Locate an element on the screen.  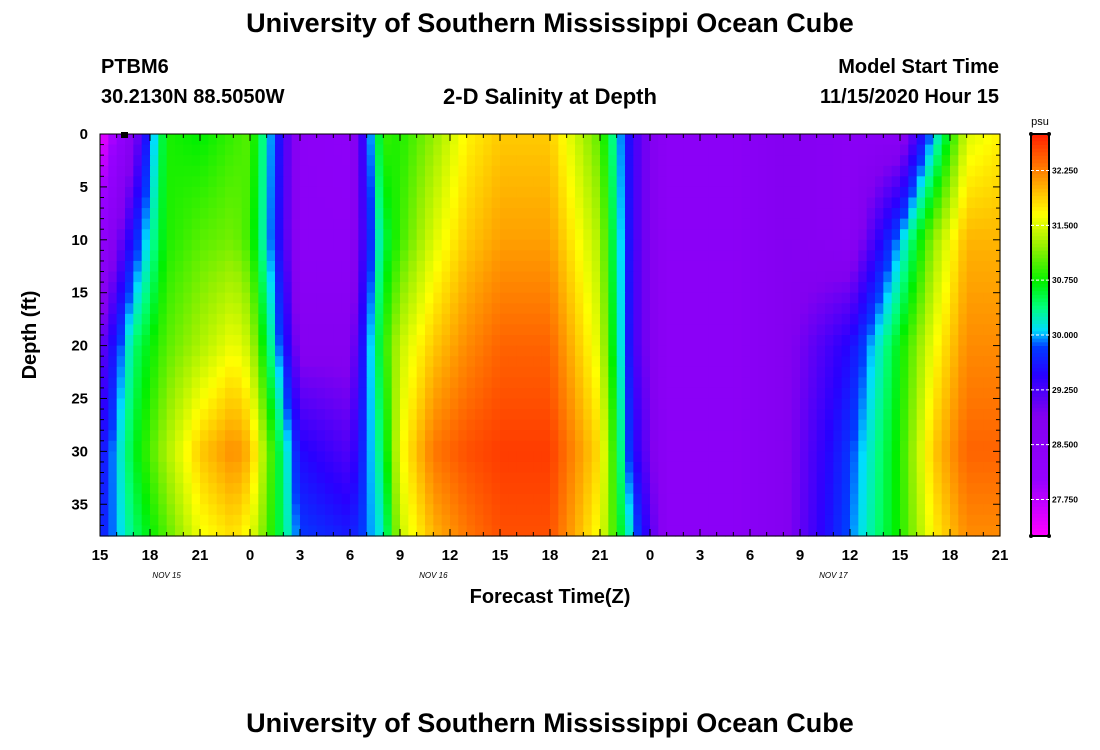
colorbar-tick-label: 31.500 is located at coordinates (1065, 225).